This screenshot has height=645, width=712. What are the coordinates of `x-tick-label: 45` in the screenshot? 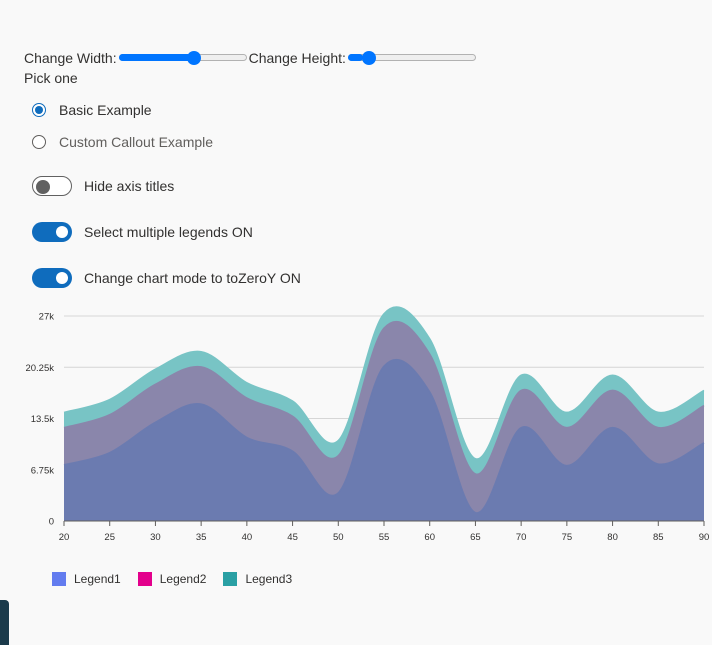 It's located at (292, 537).